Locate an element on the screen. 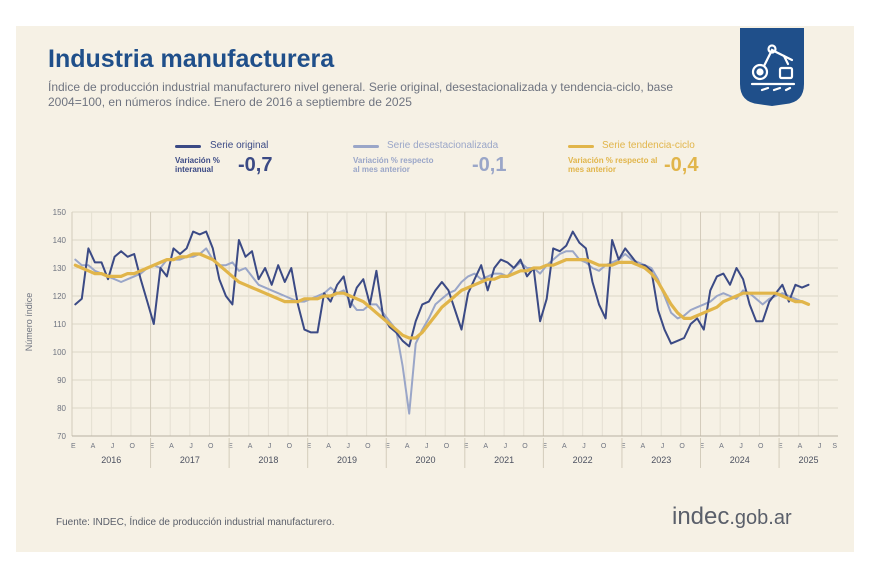 The width and height of the screenshot is (870, 580). y-tick-label: 150 is located at coordinates (60, 212).